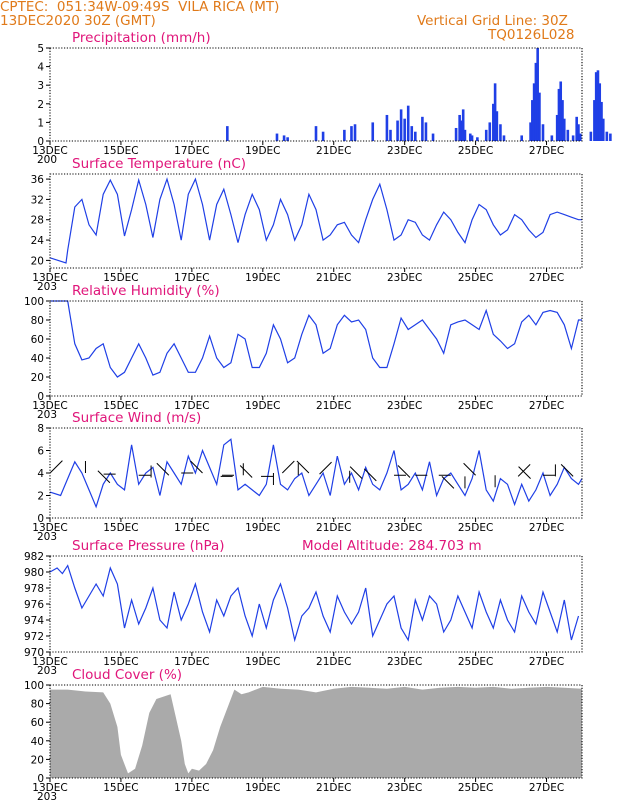 This screenshot has height=800, width=618. What do you see at coordinates (127, 675) in the screenshot?
I see `panel-title: Cloud Cover (%)` at bounding box center [127, 675].